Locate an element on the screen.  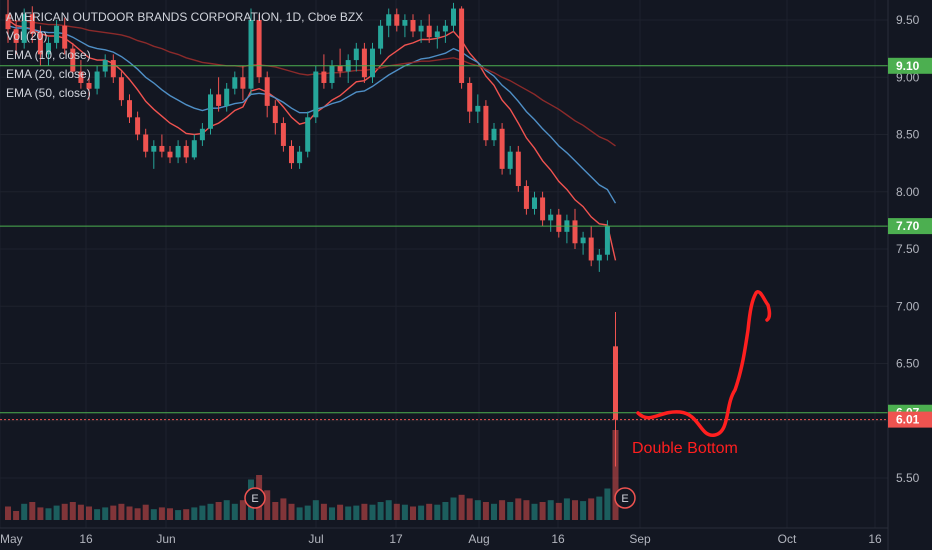
x-tick-label: Jun is located at coordinates (165, 539).